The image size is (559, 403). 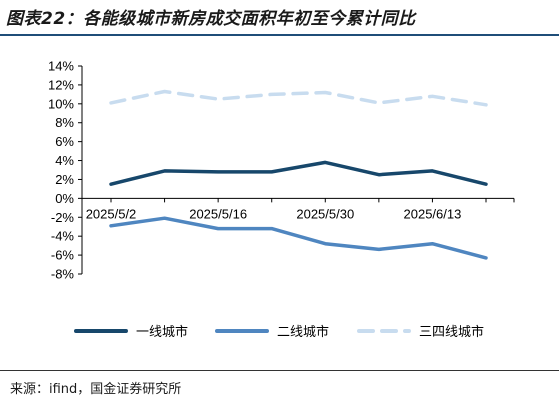 What do you see at coordinates (64, 141) in the screenshot?
I see `y-tick-label: 6%` at bounding box center [64, 141].